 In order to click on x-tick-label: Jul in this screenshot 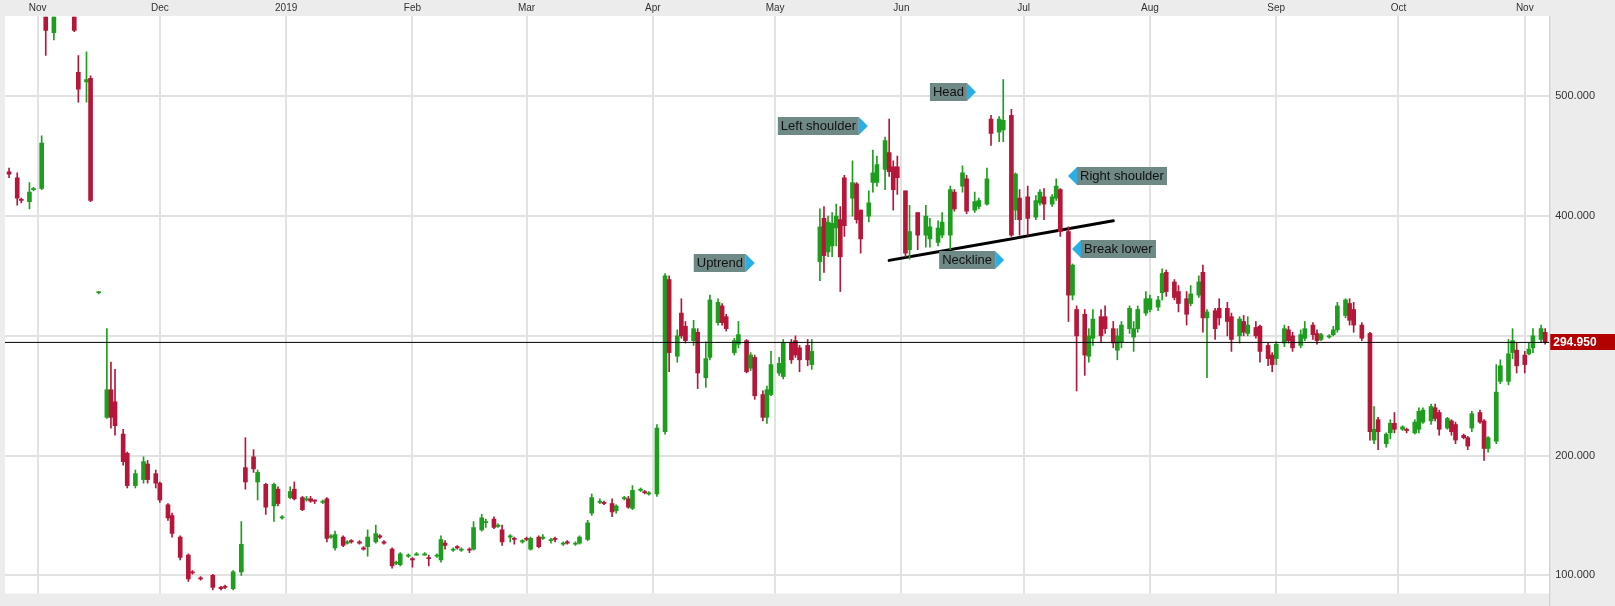, I will do `click(1024, 7)`.